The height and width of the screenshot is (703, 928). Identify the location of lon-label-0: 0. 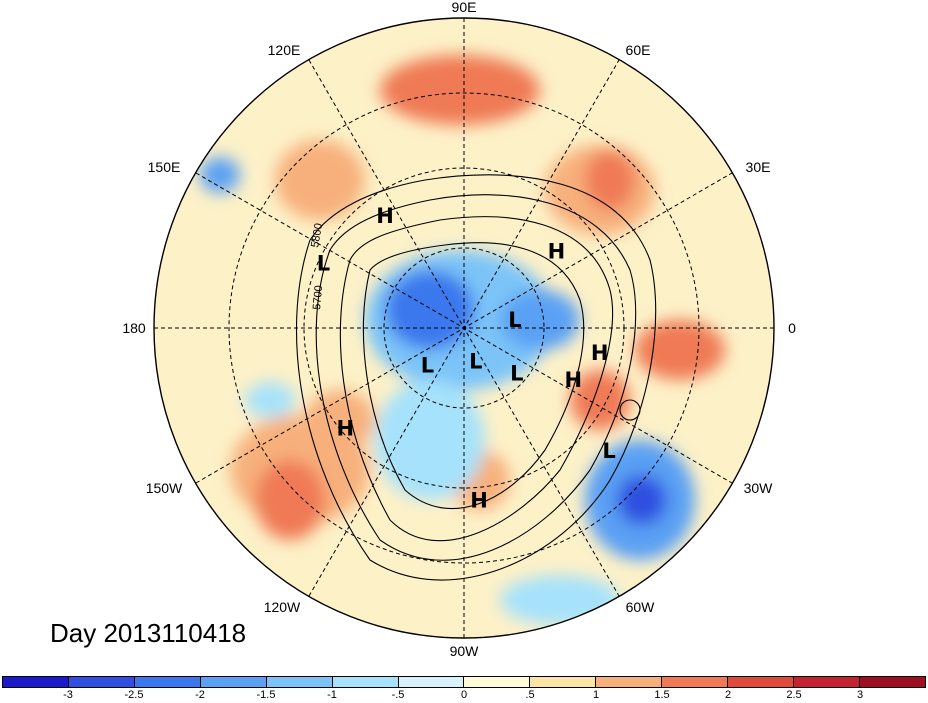
(792, 328).